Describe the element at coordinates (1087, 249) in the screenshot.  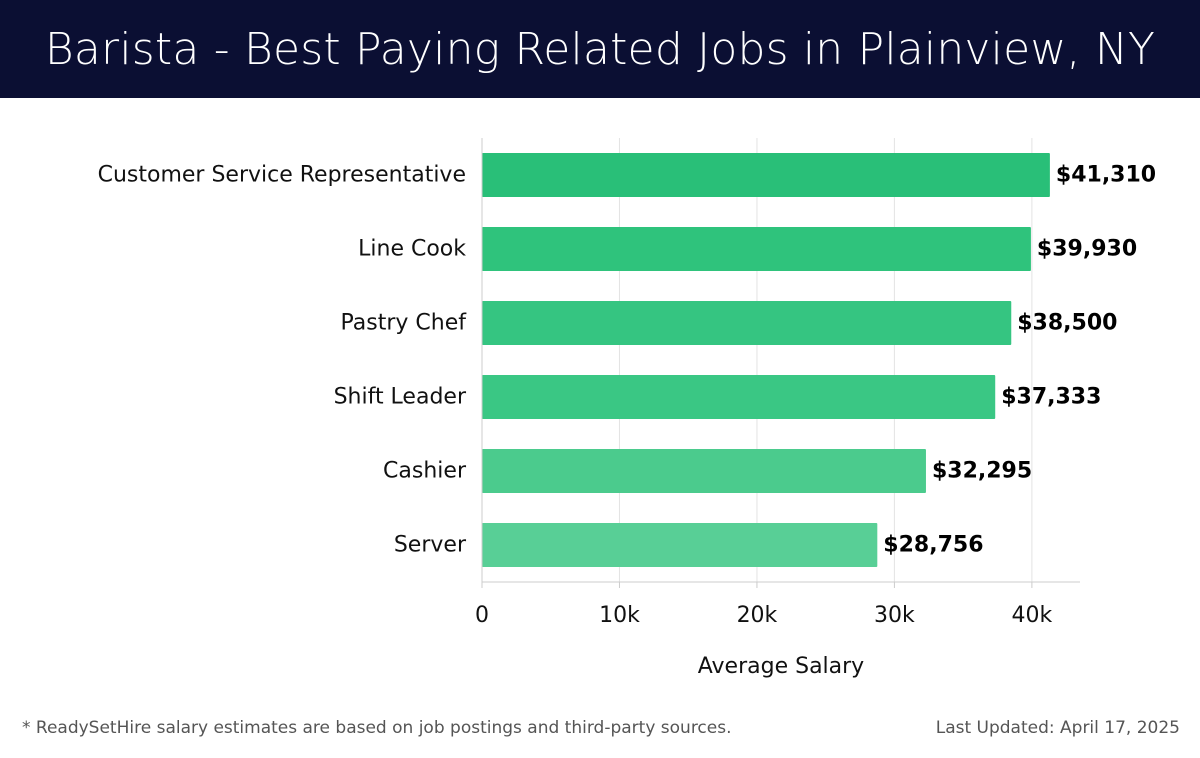
I see `value-label: $39,930` at that location.